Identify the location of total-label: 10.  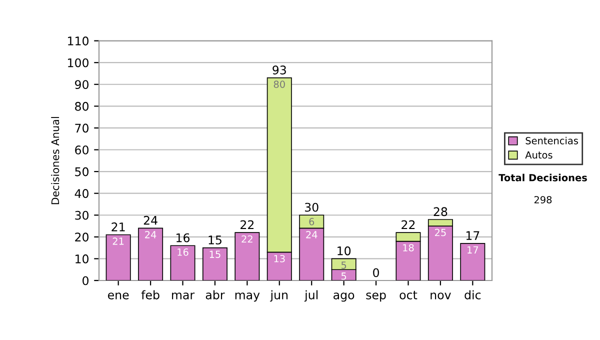
(344, 251).